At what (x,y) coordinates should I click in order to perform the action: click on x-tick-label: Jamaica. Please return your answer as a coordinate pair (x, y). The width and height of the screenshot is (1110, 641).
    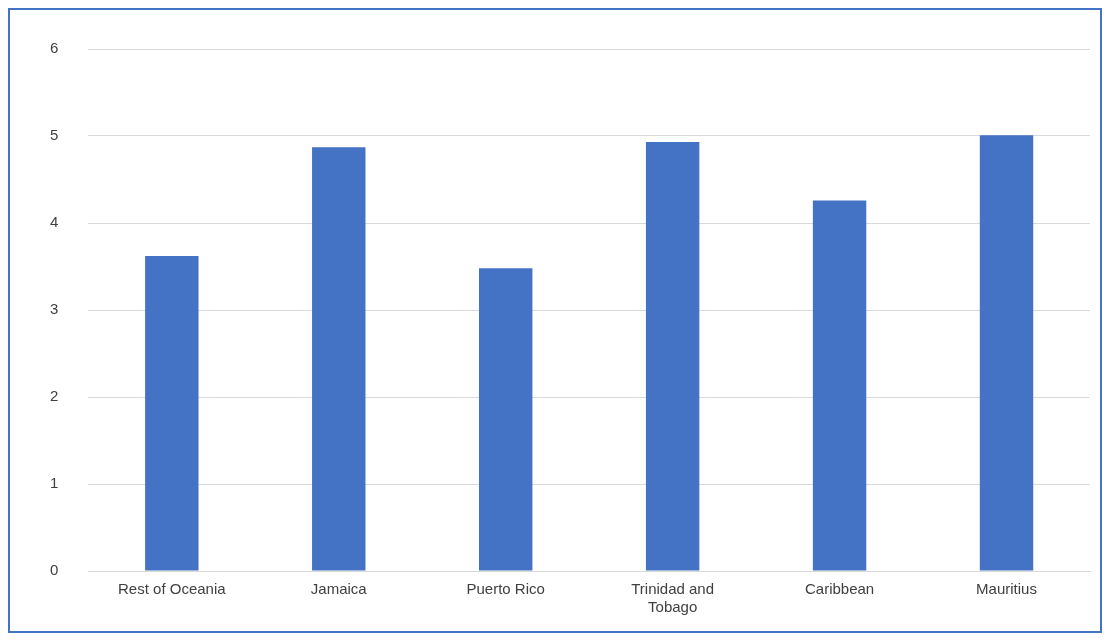
    Looking at the image, I should click on (339, 589).